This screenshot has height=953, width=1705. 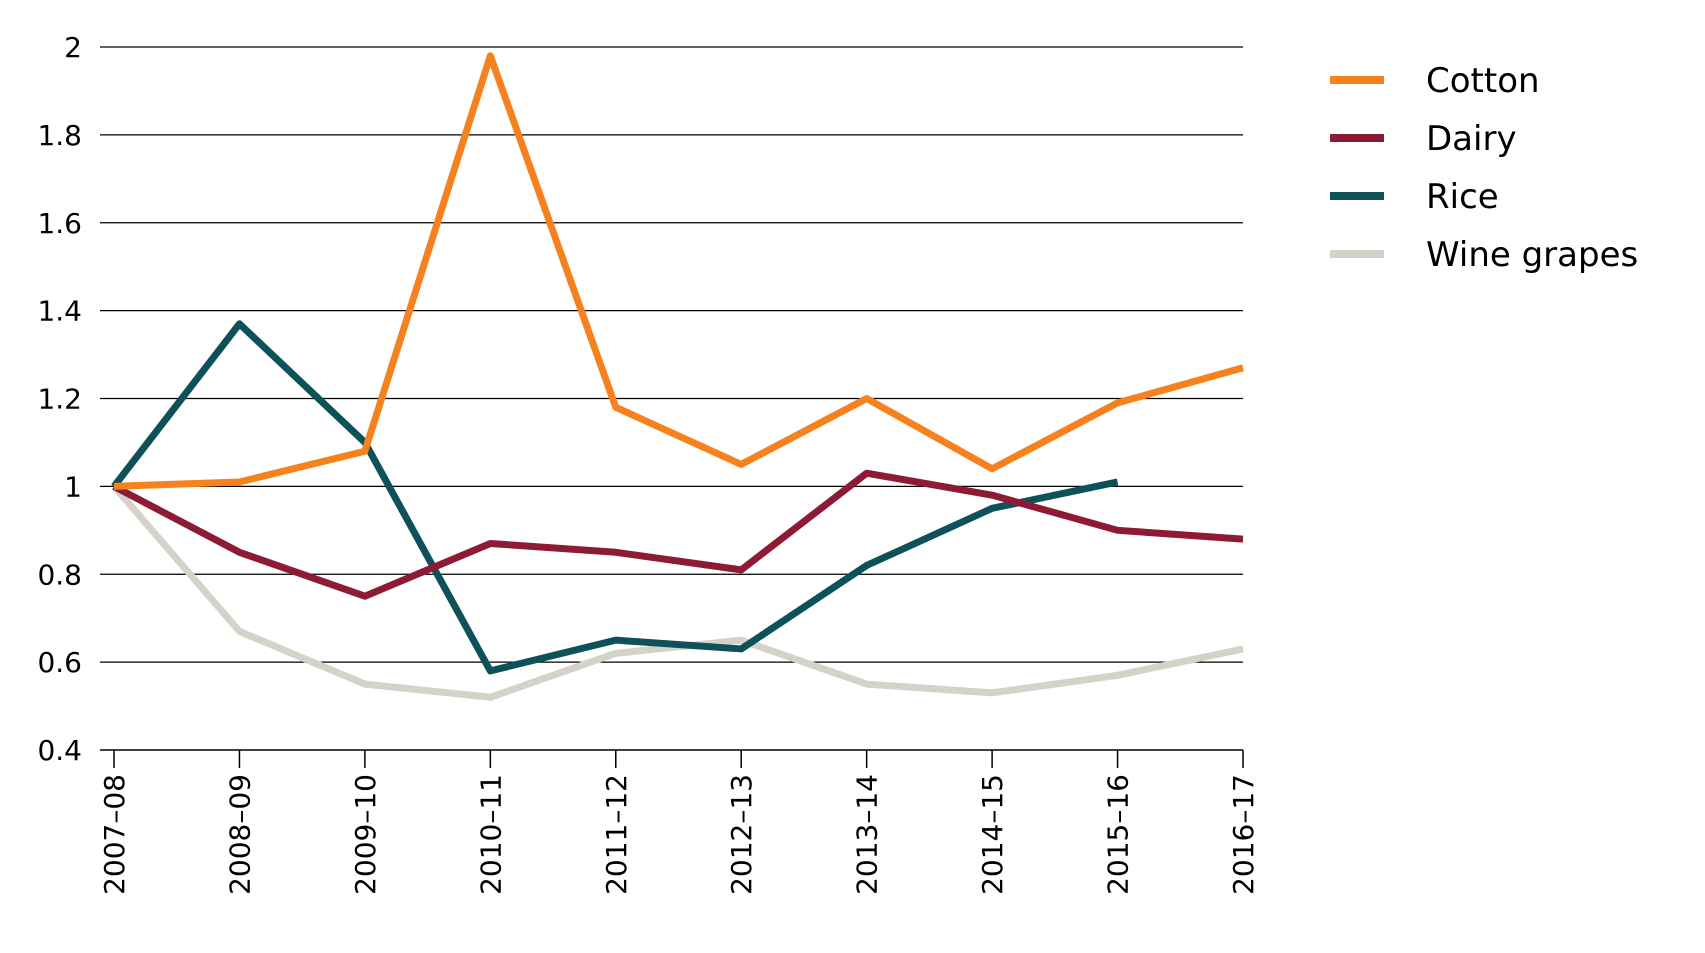 I want to click on x-tick-label: 2008–09, so click(x=239, y=834).